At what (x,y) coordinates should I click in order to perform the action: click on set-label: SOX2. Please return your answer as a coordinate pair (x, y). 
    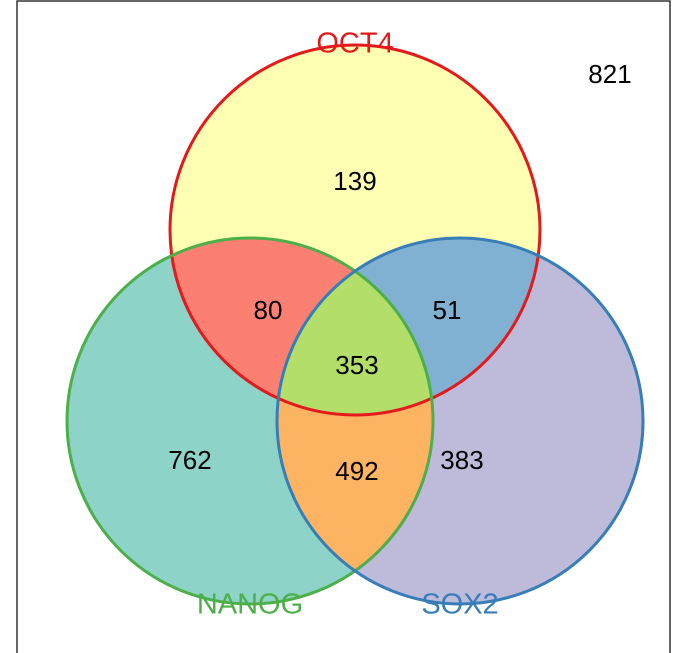
    Looking at the image, I should click on (459, 605).